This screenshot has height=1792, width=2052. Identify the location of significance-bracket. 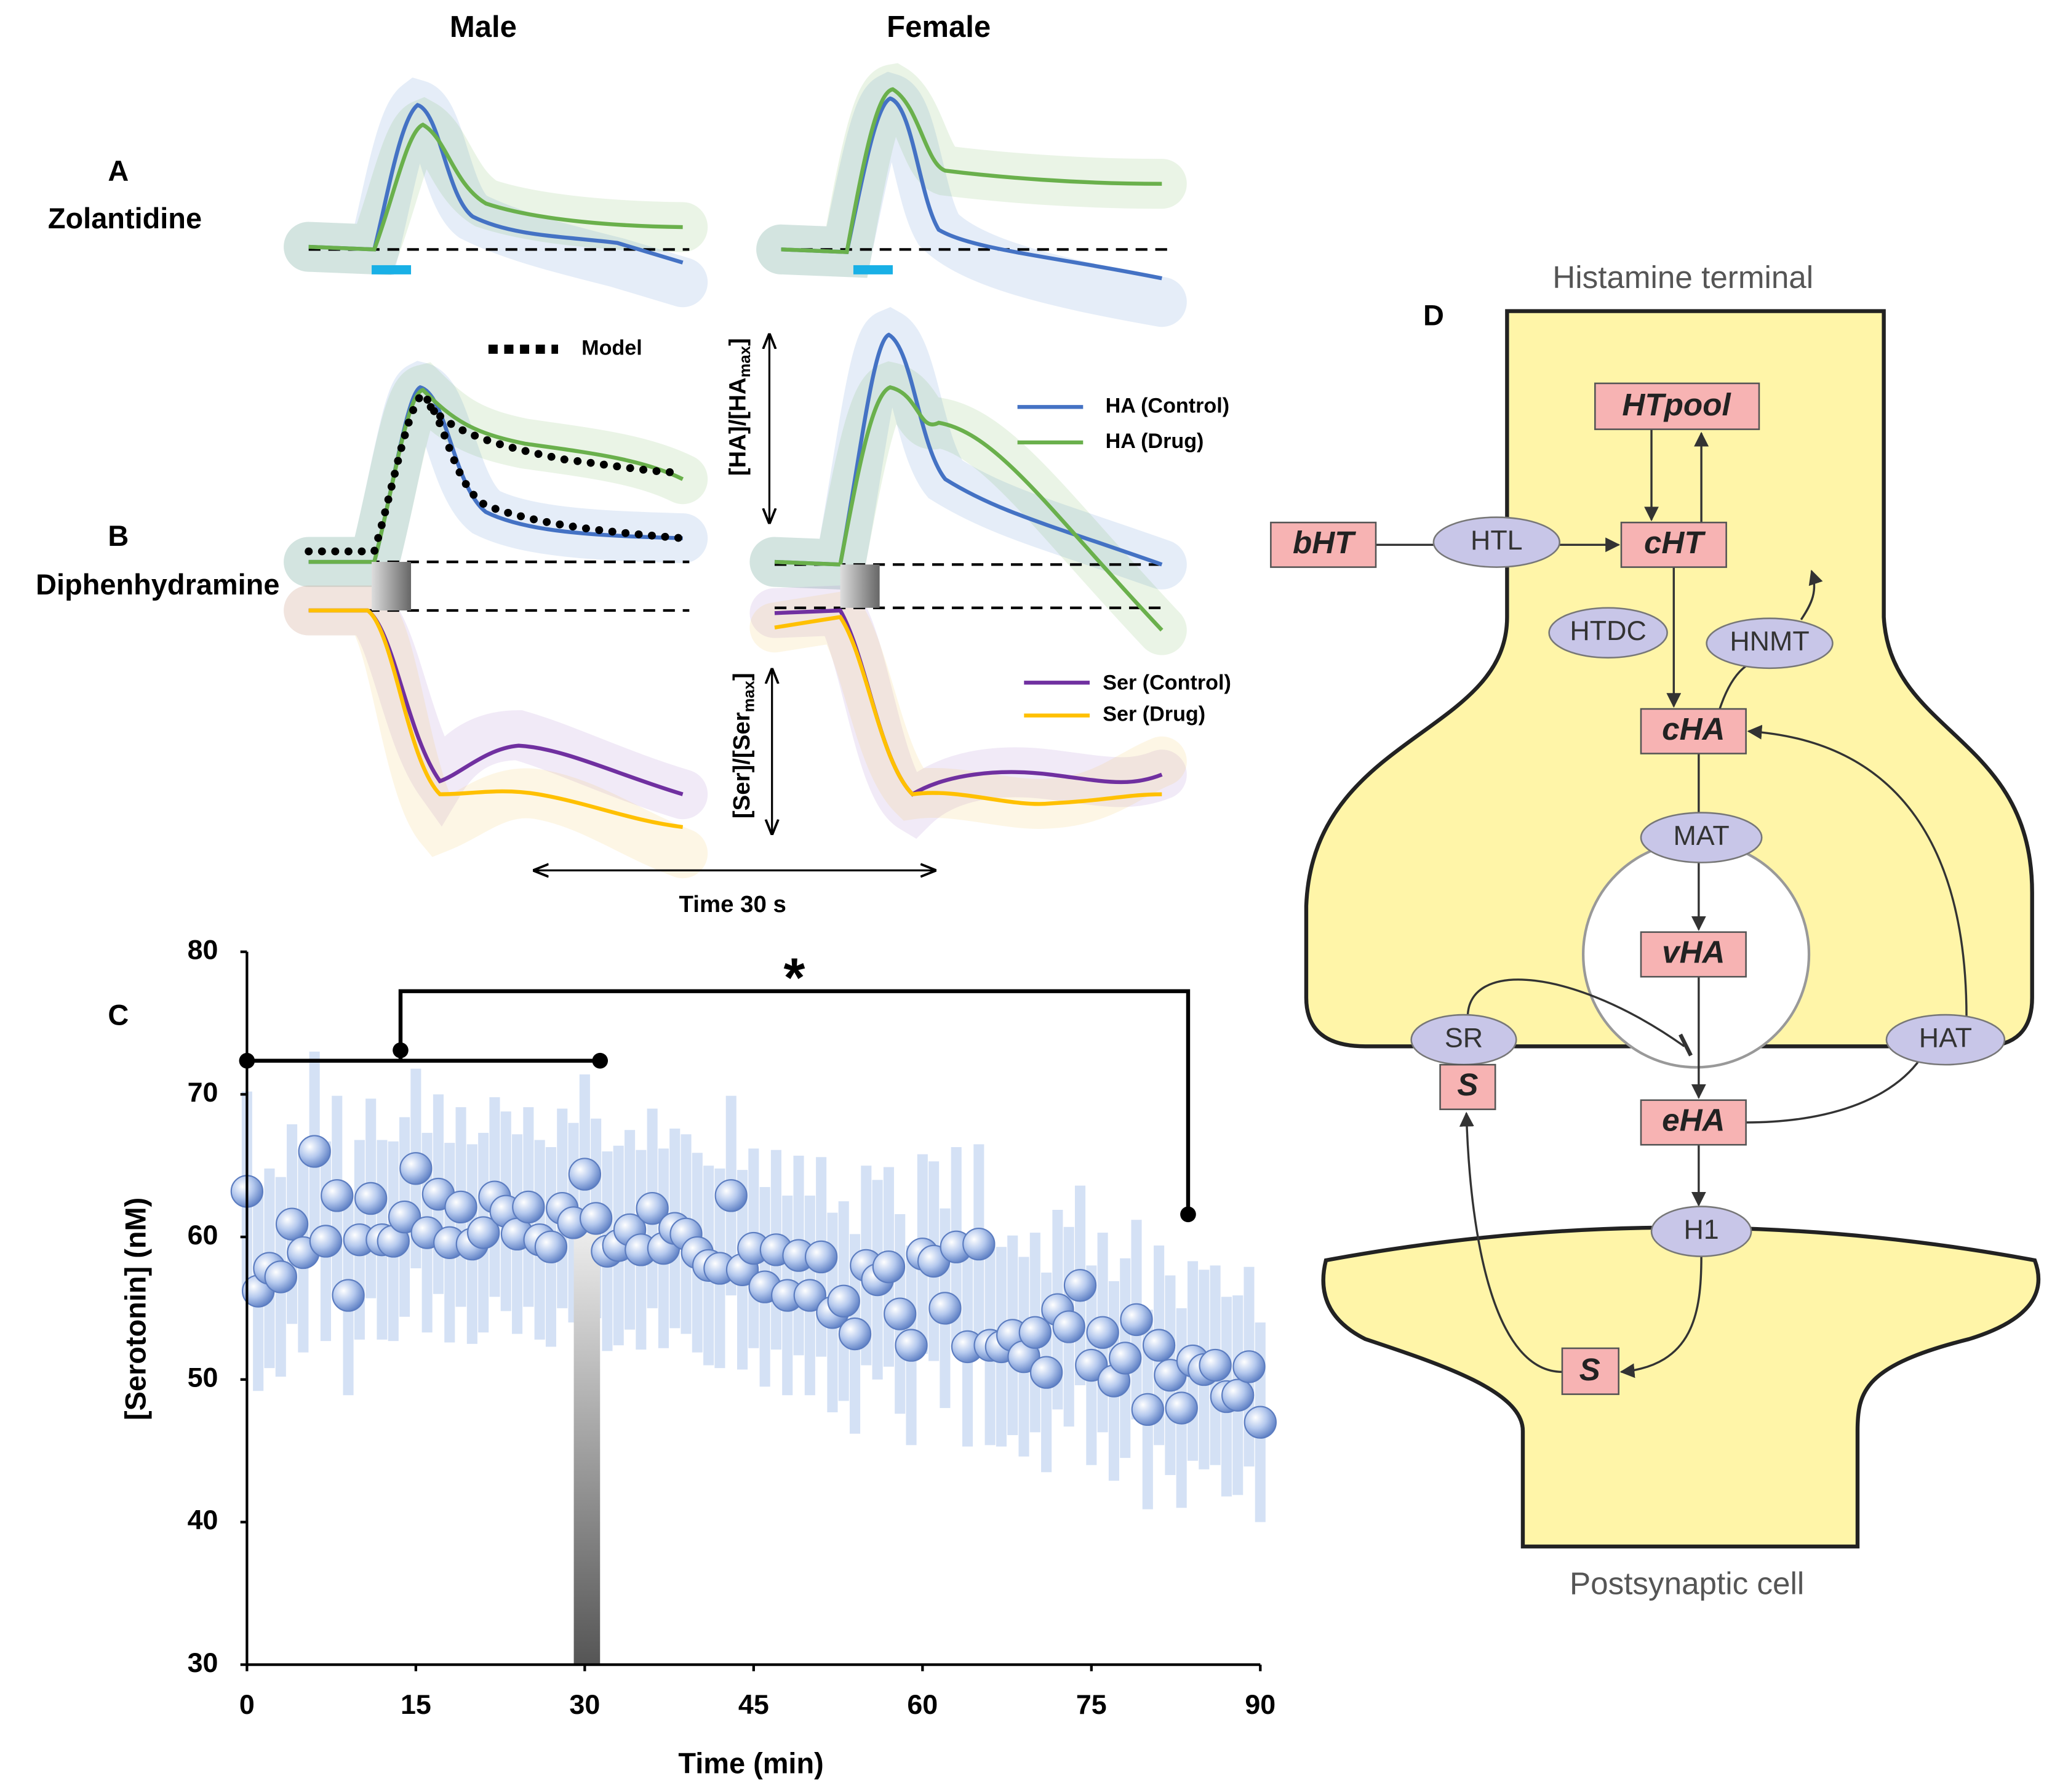
(719, 1102).